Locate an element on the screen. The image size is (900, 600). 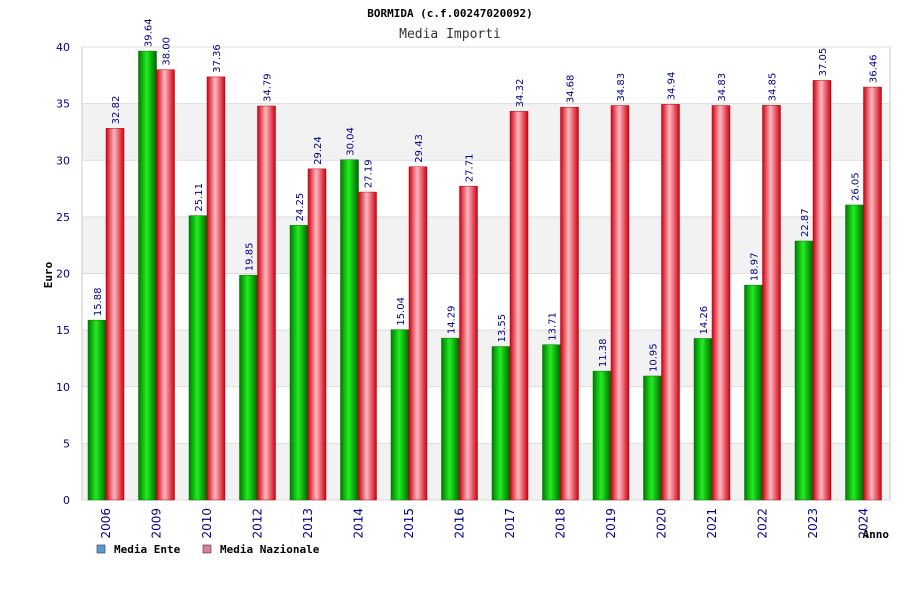
value-label: 19.85 is located at coordinates (250, 257).